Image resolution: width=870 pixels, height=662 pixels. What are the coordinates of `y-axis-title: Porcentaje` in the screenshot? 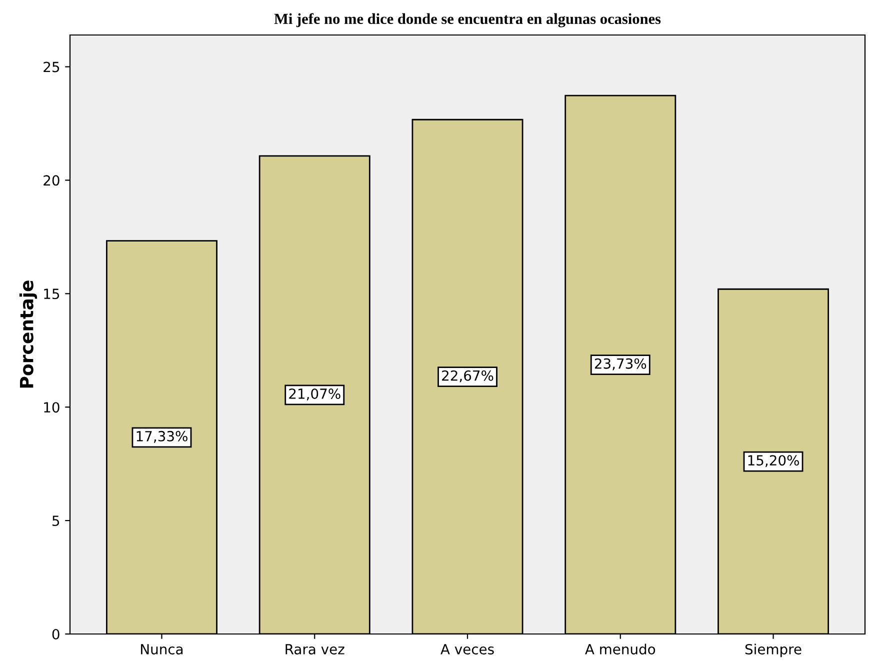 It's located at (28, 334).